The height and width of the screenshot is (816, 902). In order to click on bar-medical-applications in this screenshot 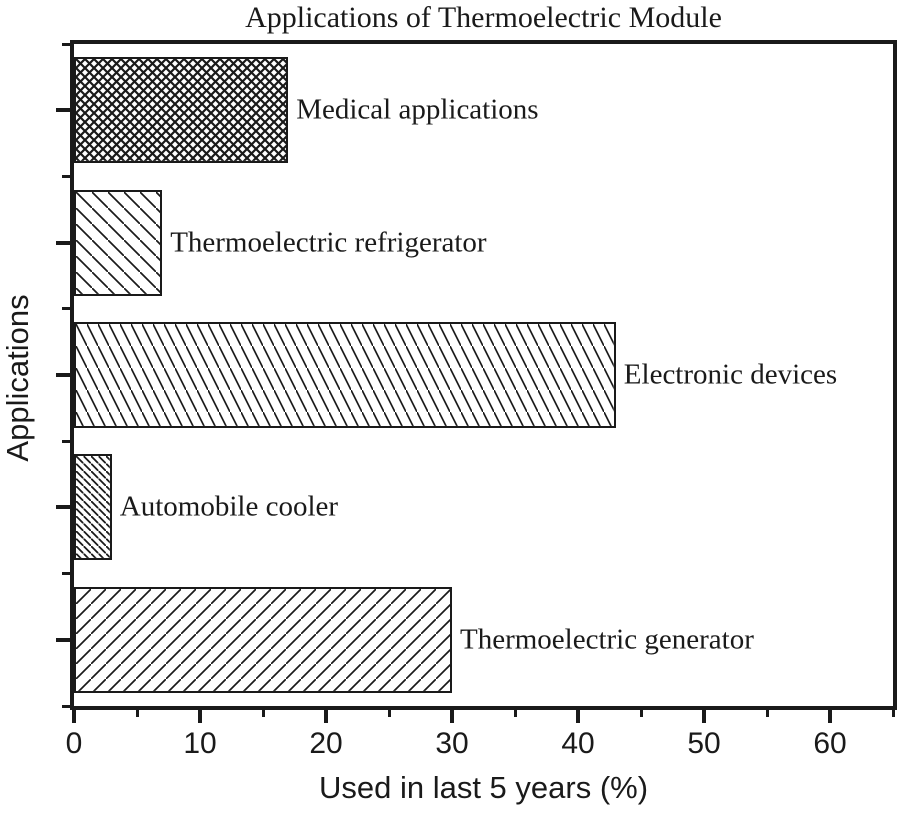, I will do `click(181, 110)`.